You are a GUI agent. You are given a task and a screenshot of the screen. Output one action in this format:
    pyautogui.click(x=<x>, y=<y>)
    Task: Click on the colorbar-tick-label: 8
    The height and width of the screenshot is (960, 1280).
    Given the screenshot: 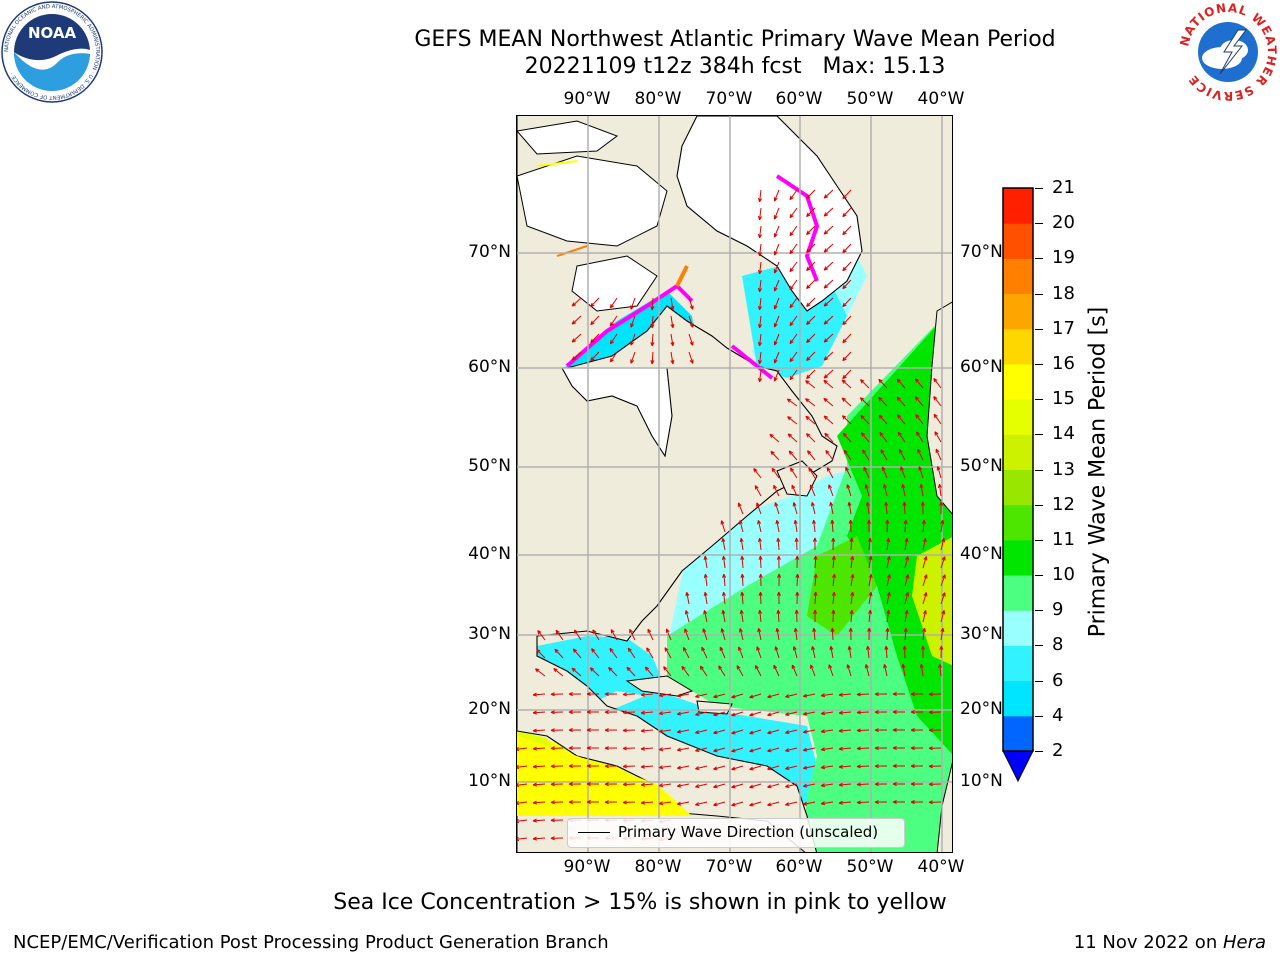 What is the action you would take?
    pyautogui.click(x=1058, y=645)
    